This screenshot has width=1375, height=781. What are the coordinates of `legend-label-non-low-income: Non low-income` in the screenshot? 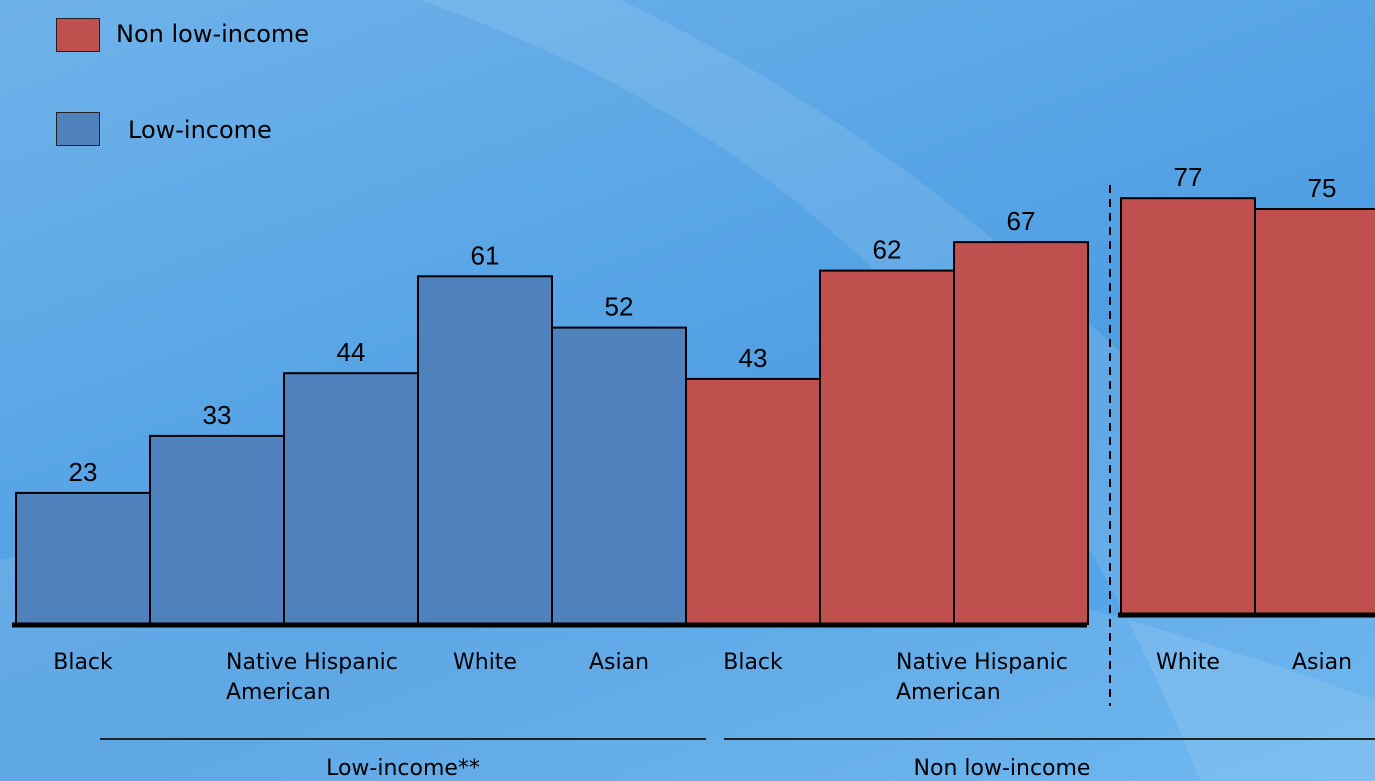 It's located at (213, 34).